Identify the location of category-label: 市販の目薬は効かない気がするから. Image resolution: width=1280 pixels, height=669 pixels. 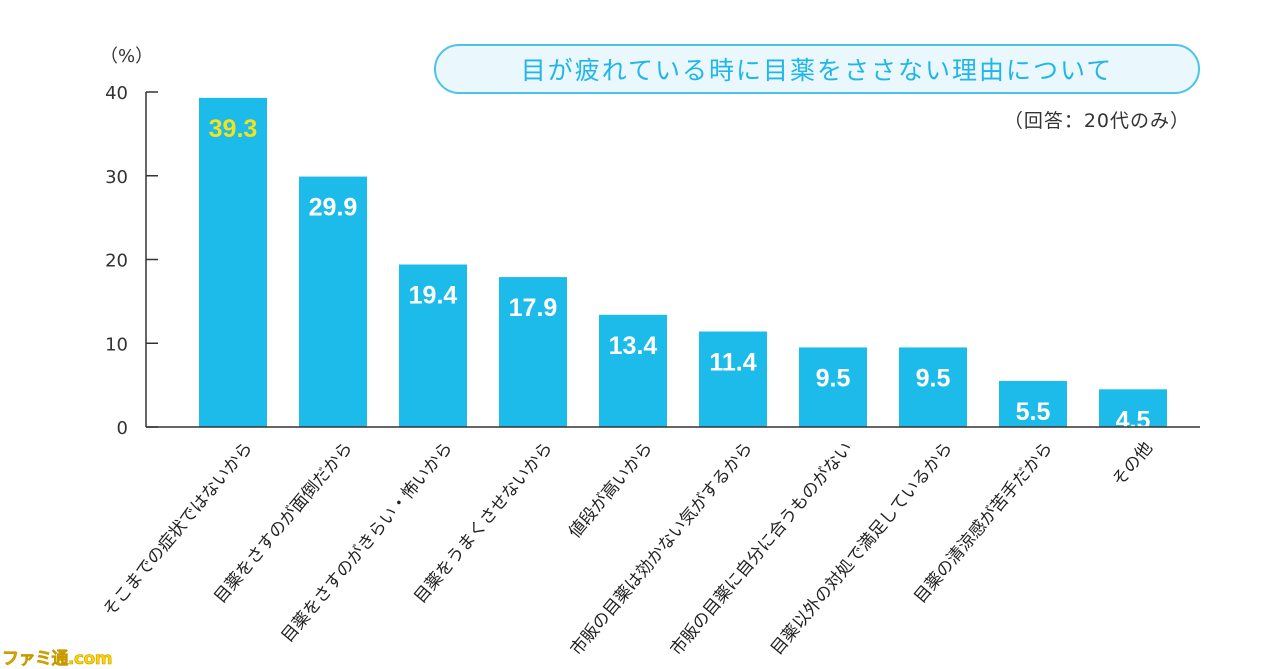
(662, 548).